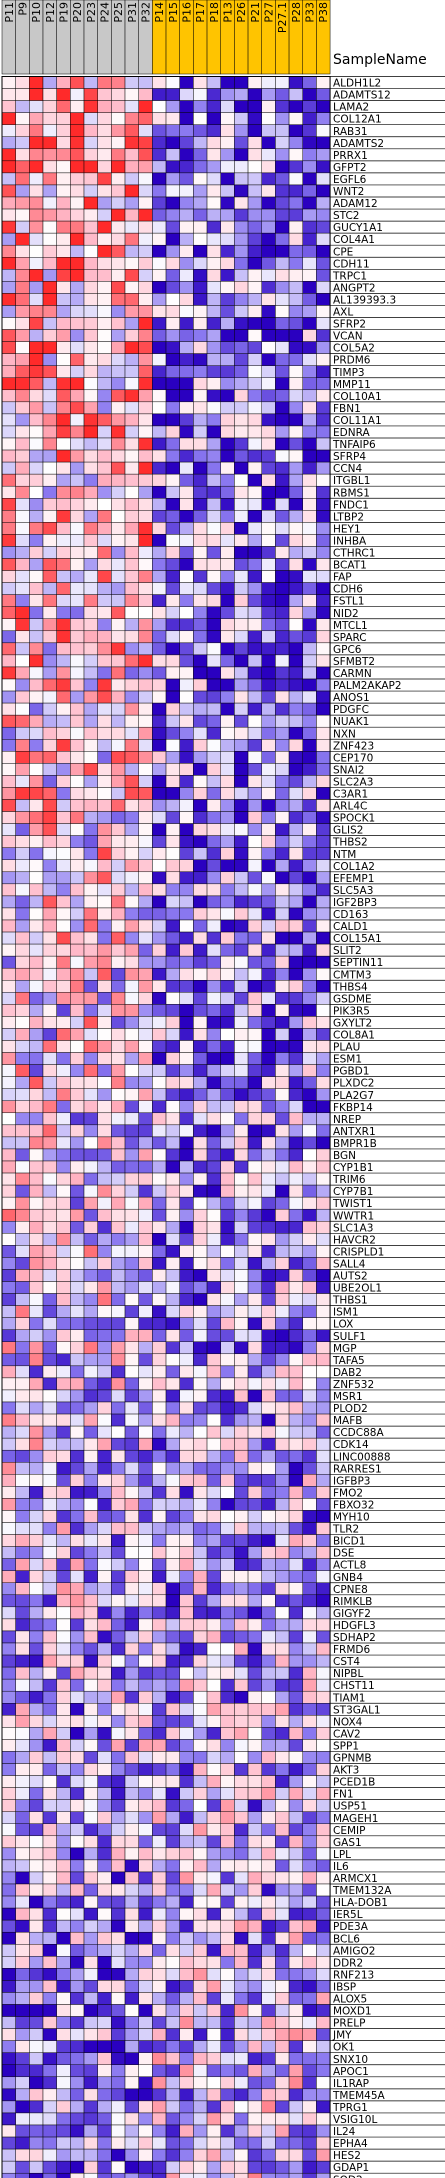 This screenshot has width=445, height=2178. I want to click on row-label: ANOS1, so click(351, 698).